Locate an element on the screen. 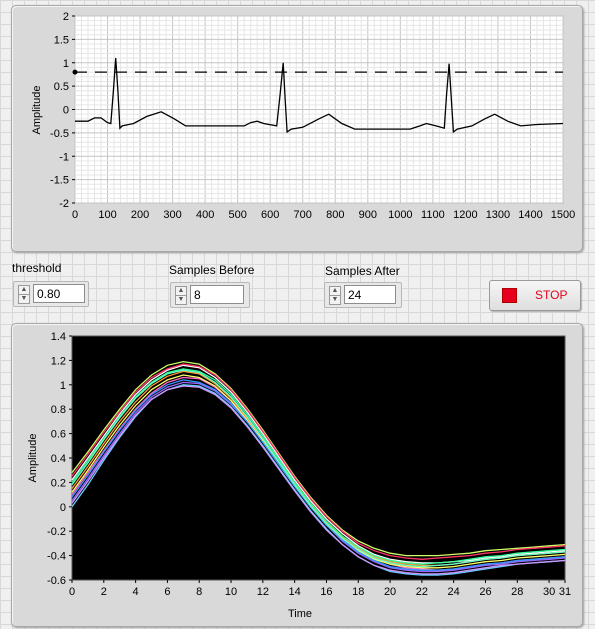 The image size is (595, 629). x-tick-label: 8 is located at coordinates (199, 592).